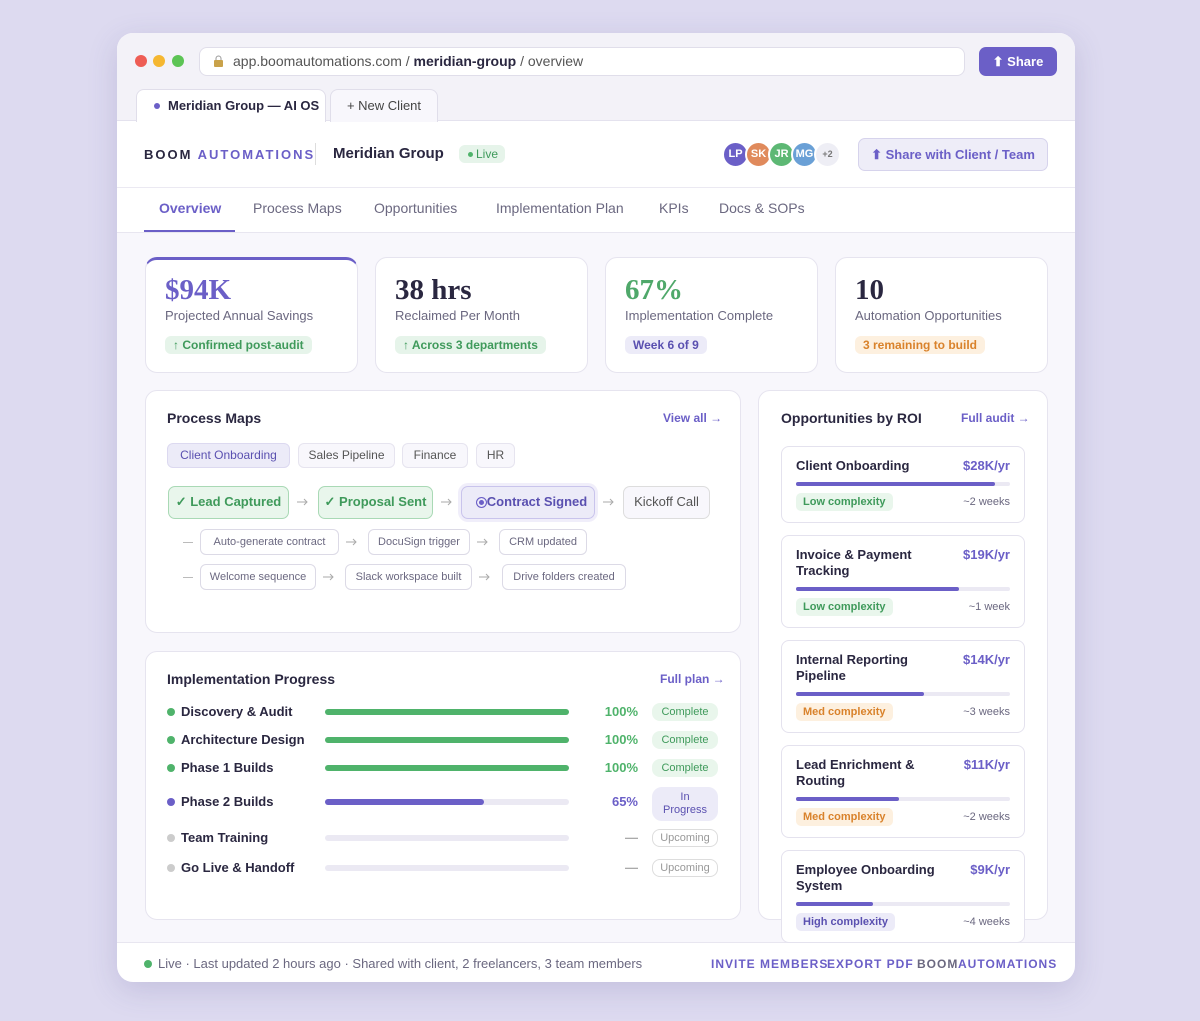 The image size is (1200, 1021). Describe the element at coordinates (141, 61) in the screenshot. I see `close-dot` at that location.